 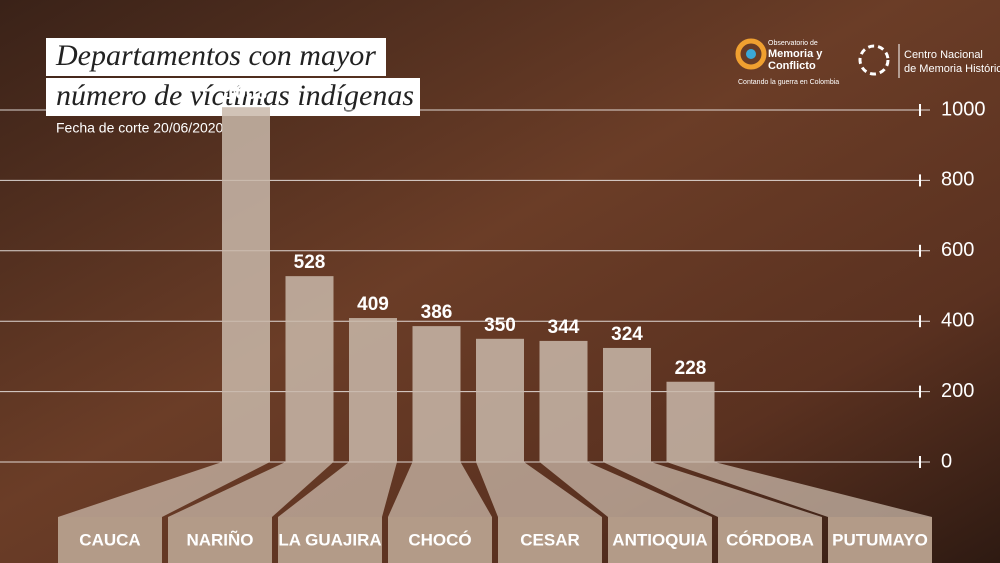 I want to click on x-tick-label: NARIÑO, so click(x=219, y=539).